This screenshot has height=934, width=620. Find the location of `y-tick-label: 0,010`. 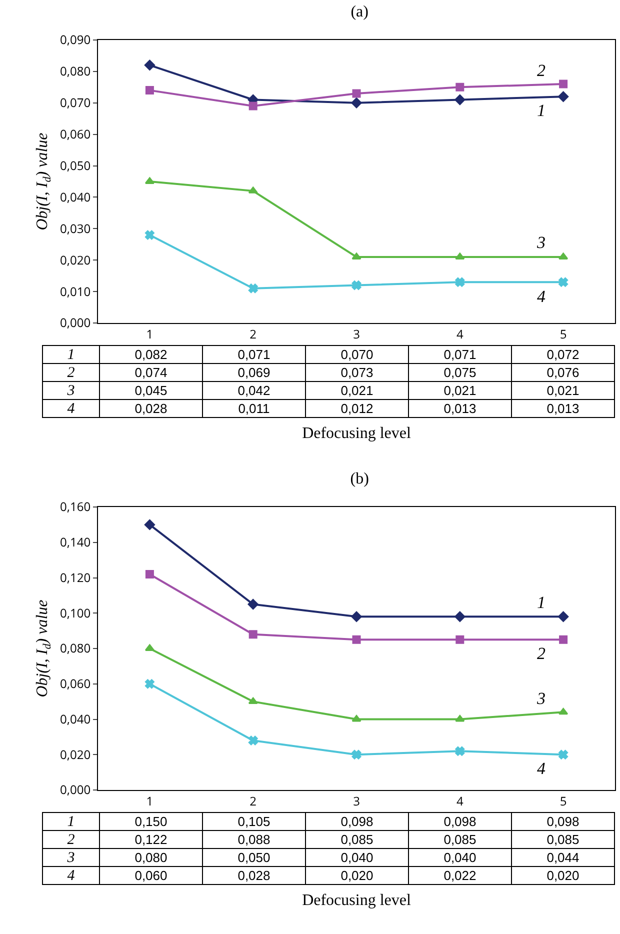

y-tick-label: 0,010 is located at coordinates (75, 291).